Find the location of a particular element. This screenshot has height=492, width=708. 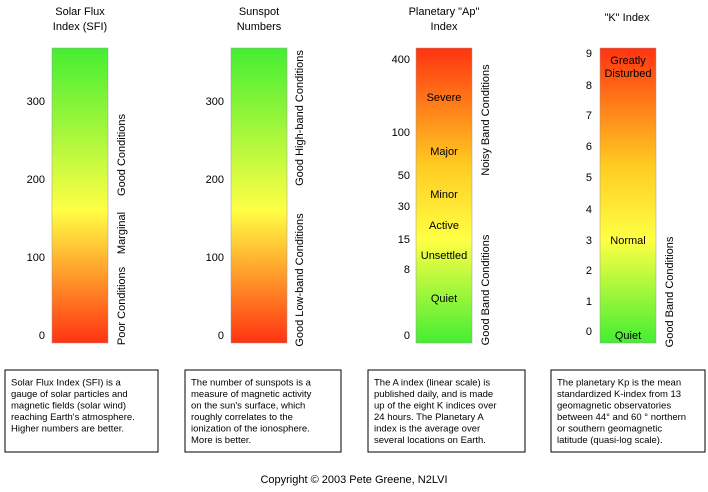

description-line: The A index (linear scale) is is located at coordinates (432, 383).